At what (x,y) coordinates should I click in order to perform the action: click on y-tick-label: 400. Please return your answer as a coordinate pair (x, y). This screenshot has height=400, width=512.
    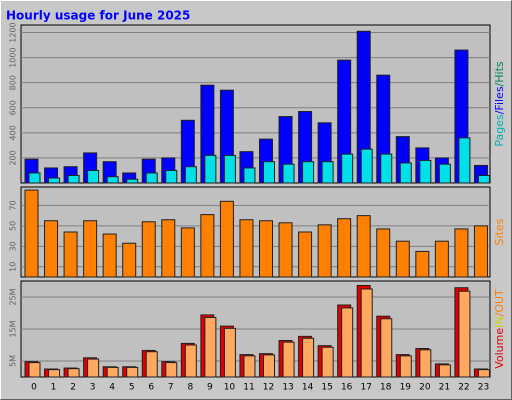
    Looking at the image, I should click on (13, 132).